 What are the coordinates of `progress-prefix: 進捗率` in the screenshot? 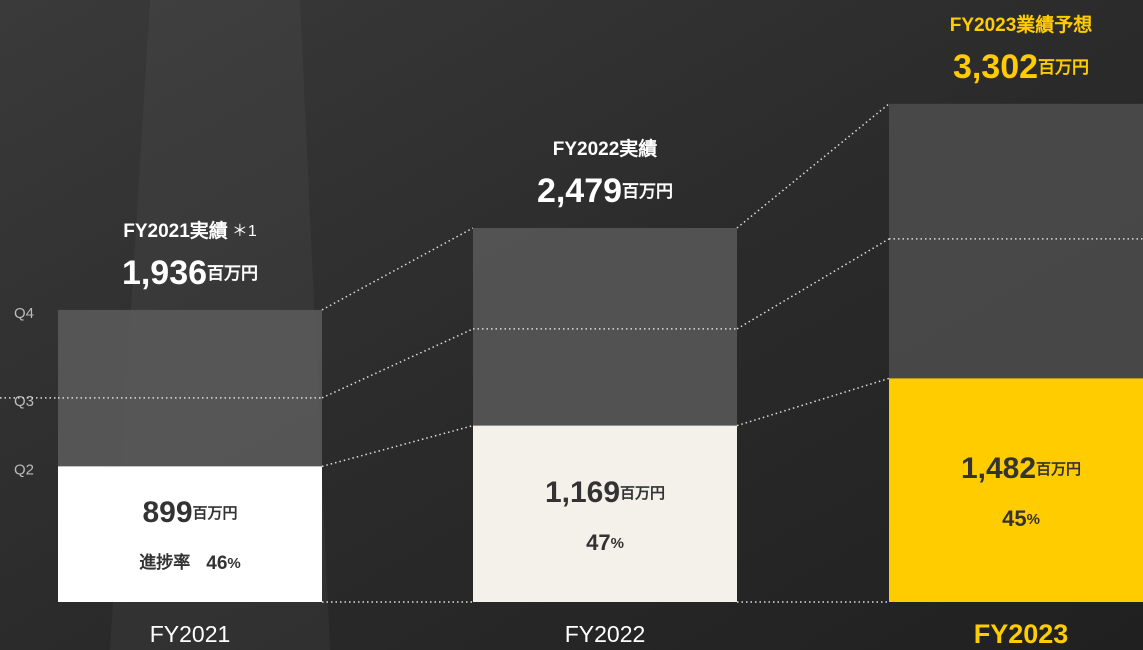 It's located at (164, 563).